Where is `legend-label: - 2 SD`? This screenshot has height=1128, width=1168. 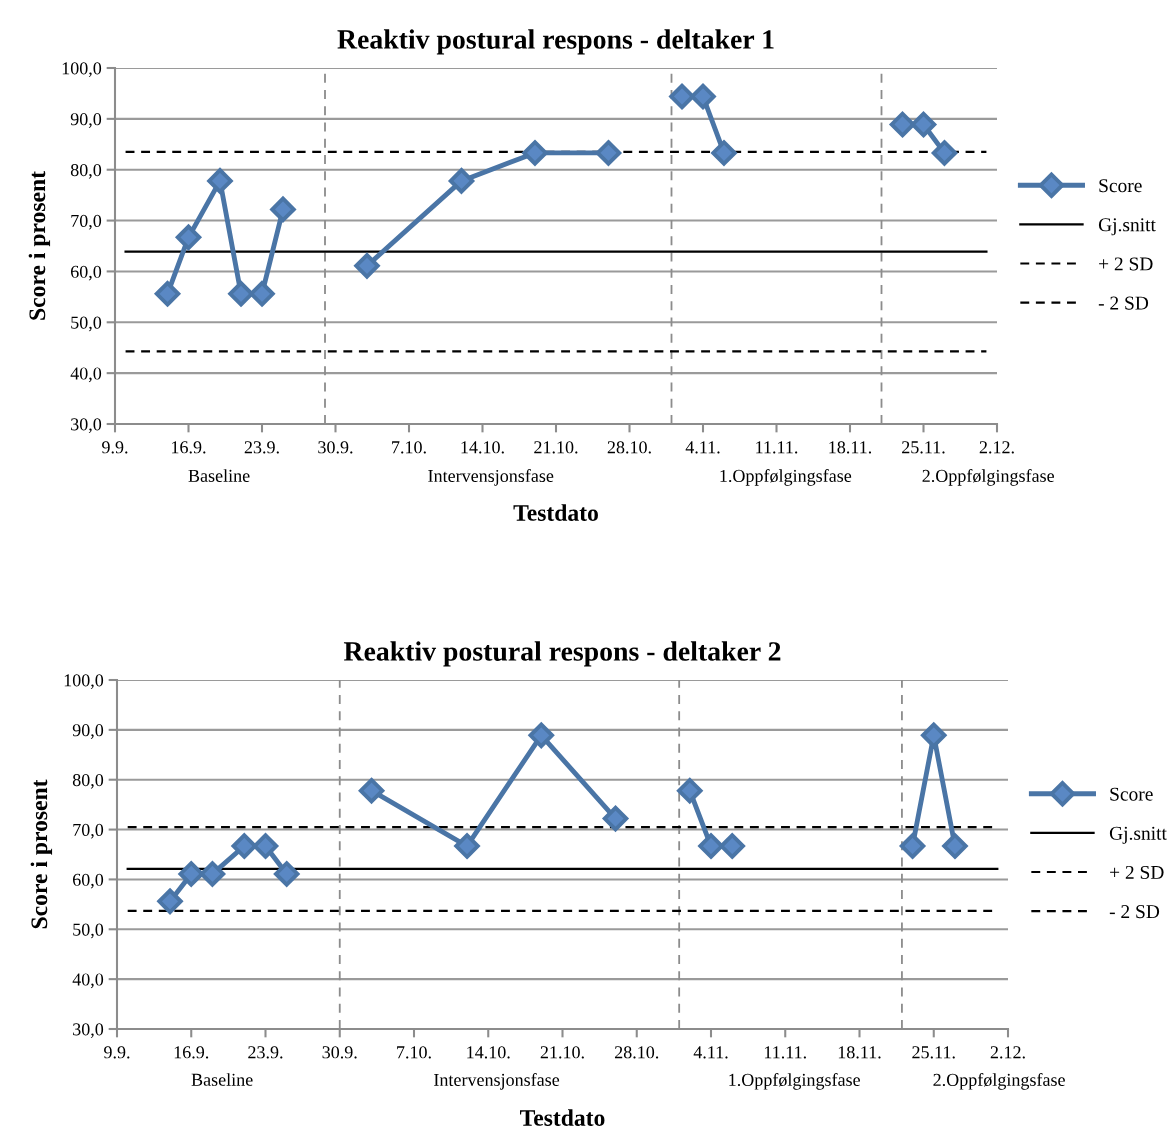
legend-label: - 2 SD is located at coordinates (1123, 303).